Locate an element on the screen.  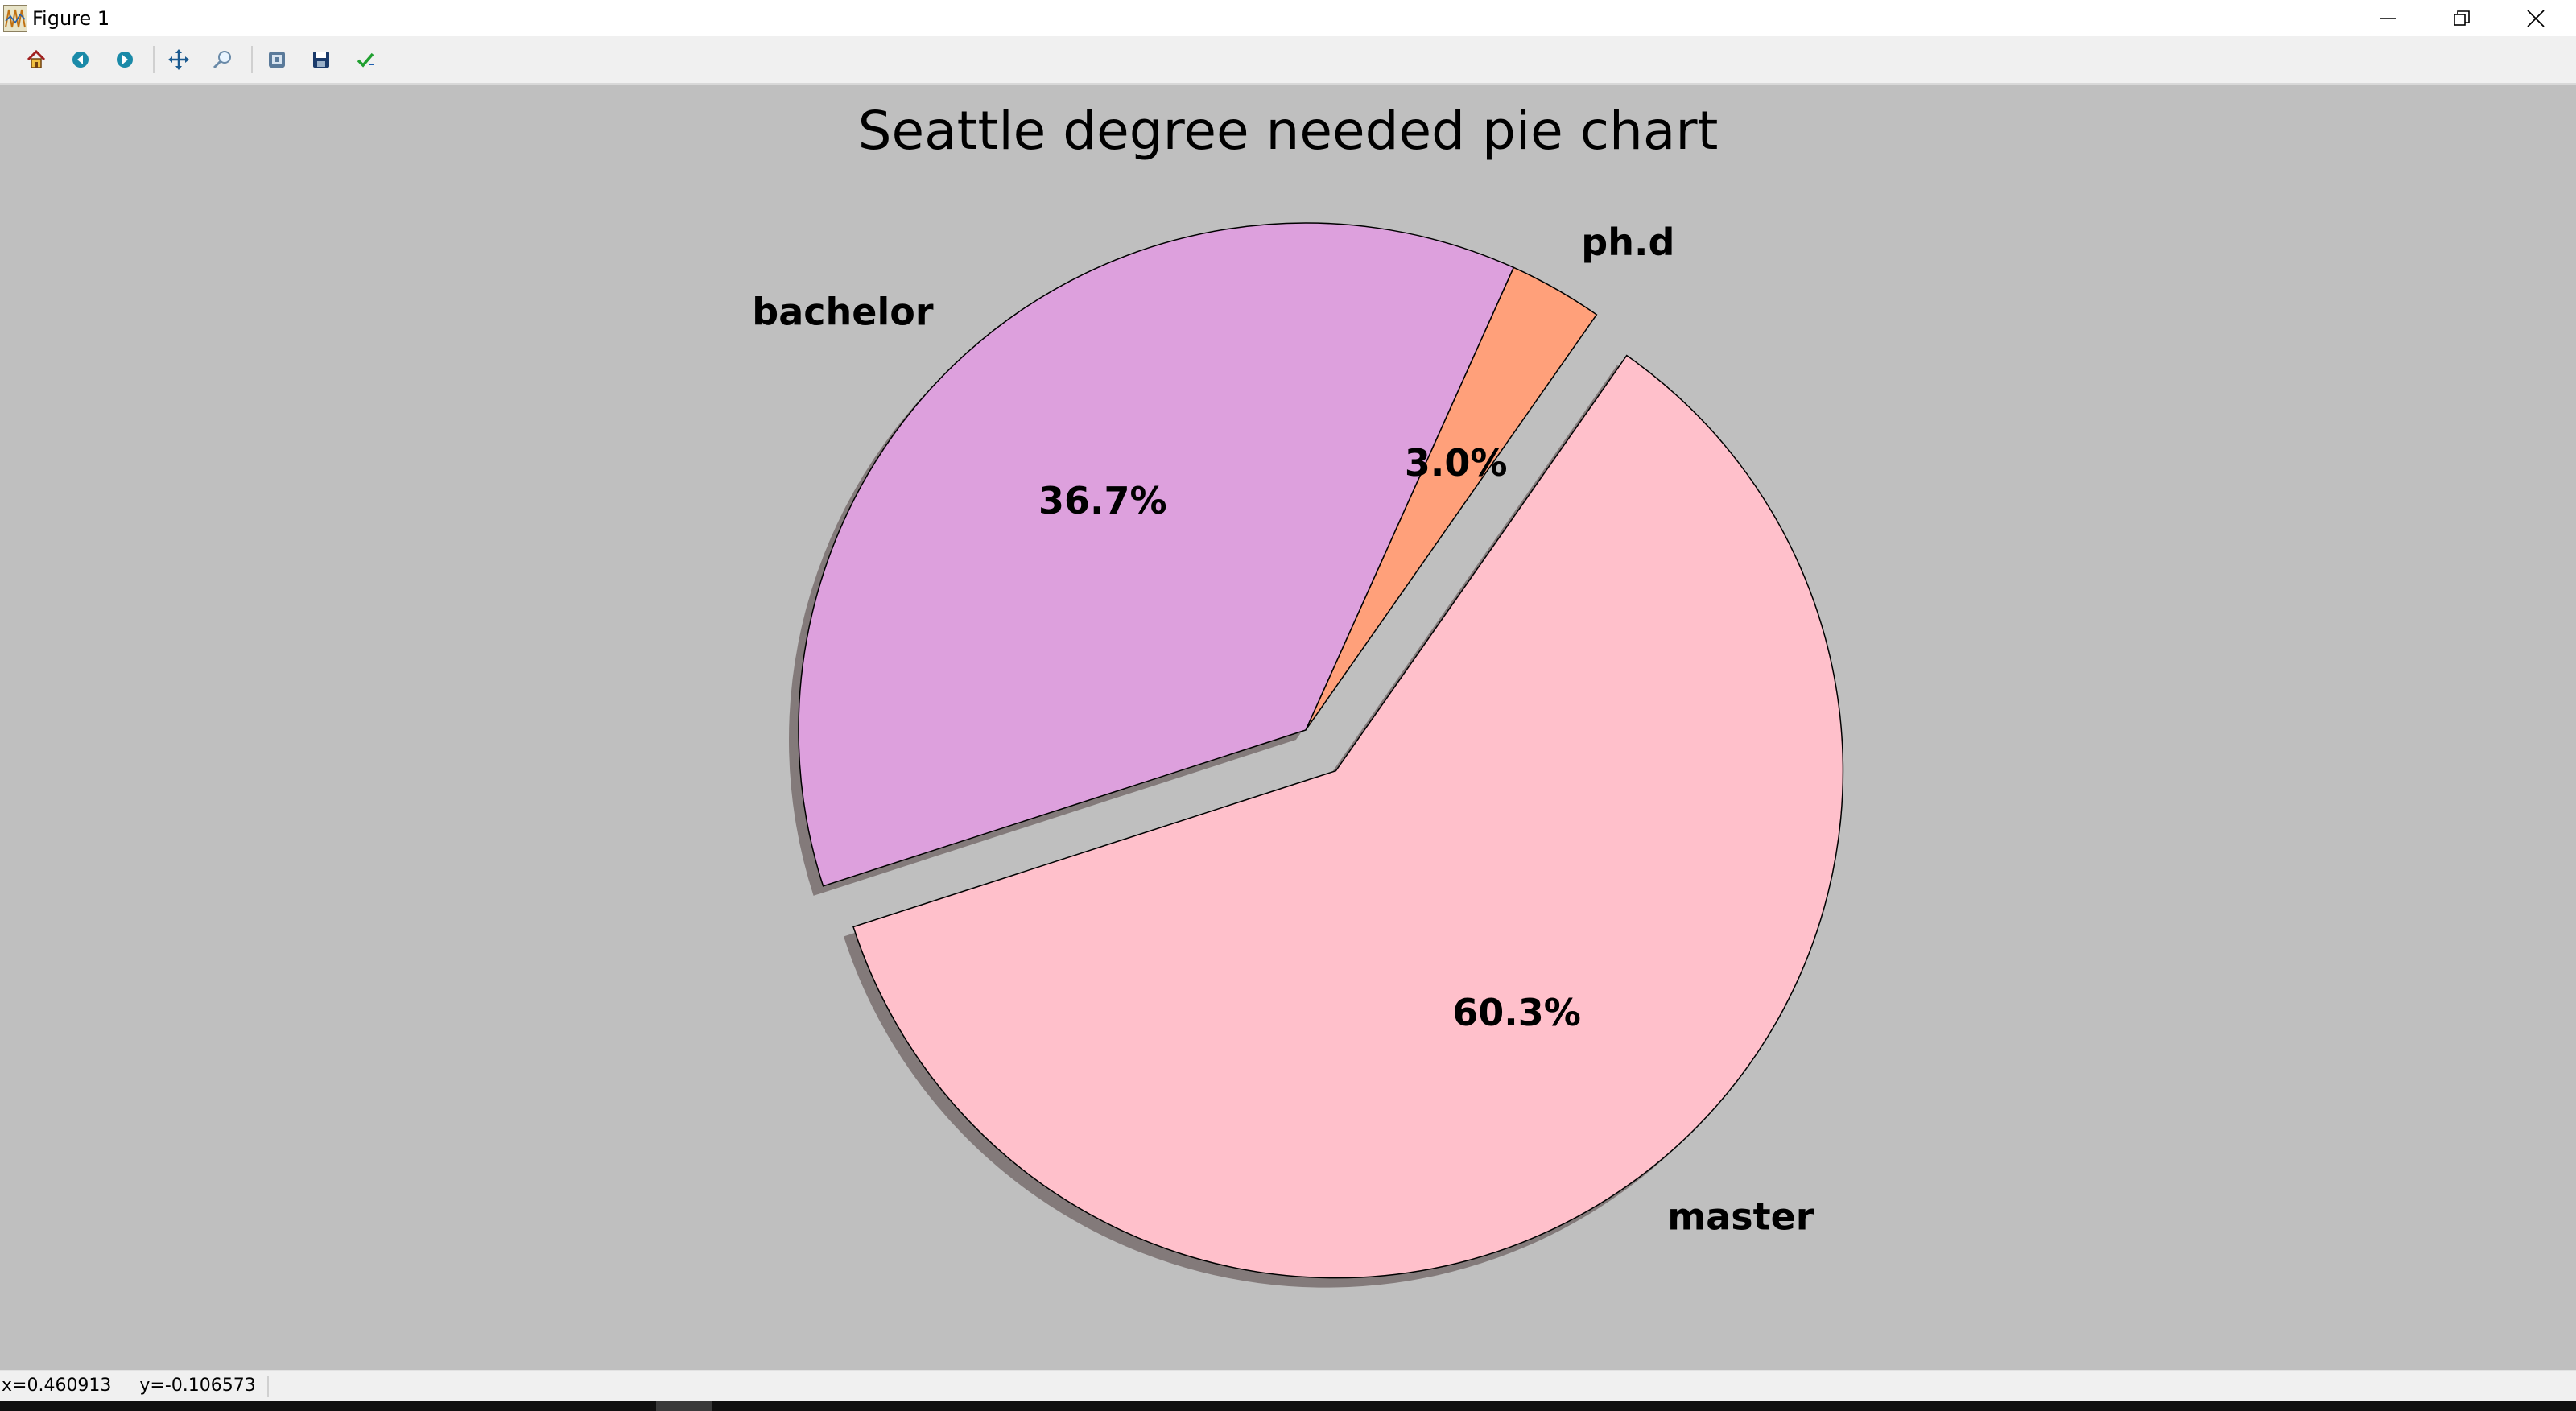
pan-arrows-icon is located at coordinates (178, 59).